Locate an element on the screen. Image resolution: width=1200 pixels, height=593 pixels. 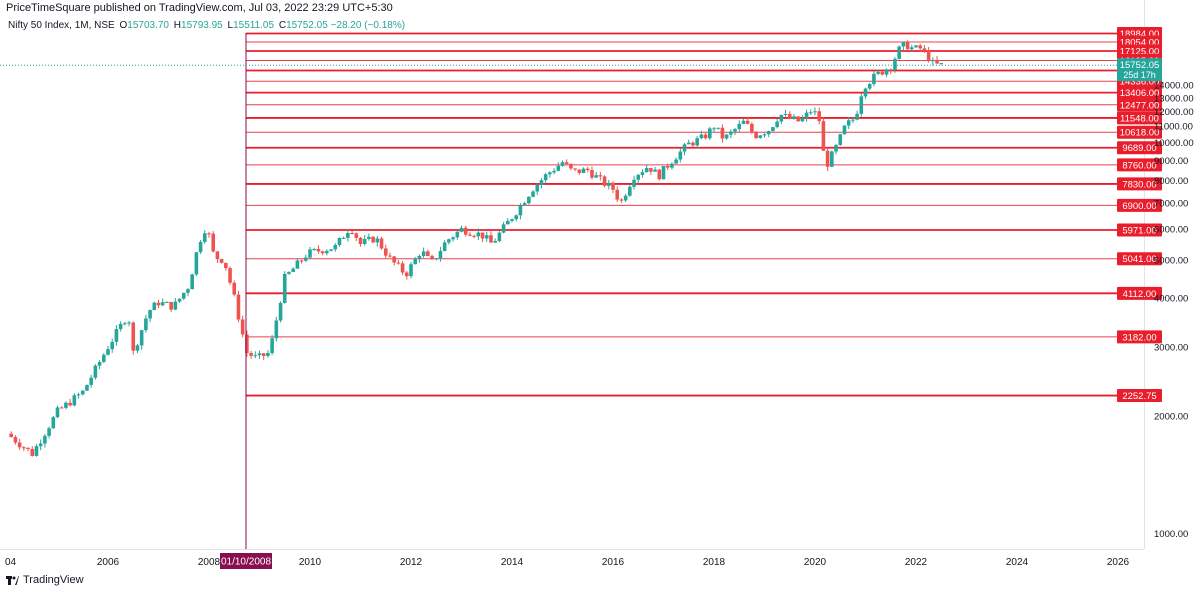
price-axis-tick-label: 11000.00 is located at coordinates (1173, 127).